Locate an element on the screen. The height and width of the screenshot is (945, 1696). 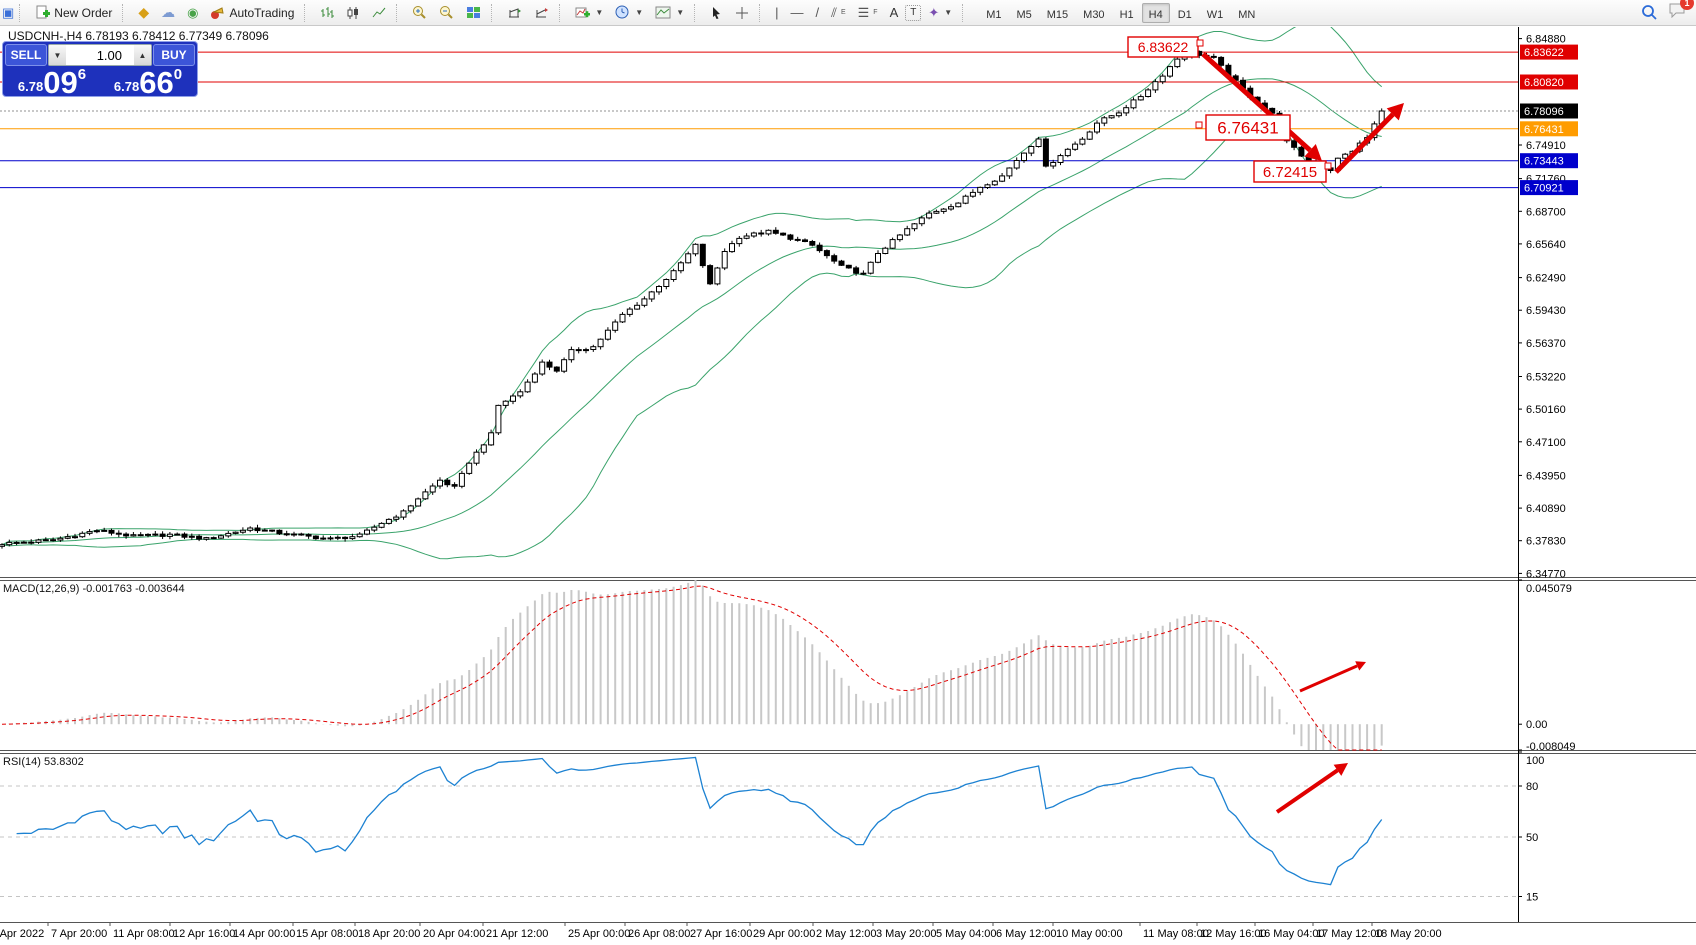
gold-bar-icon: ◆ is located at coordinates (144, 12).